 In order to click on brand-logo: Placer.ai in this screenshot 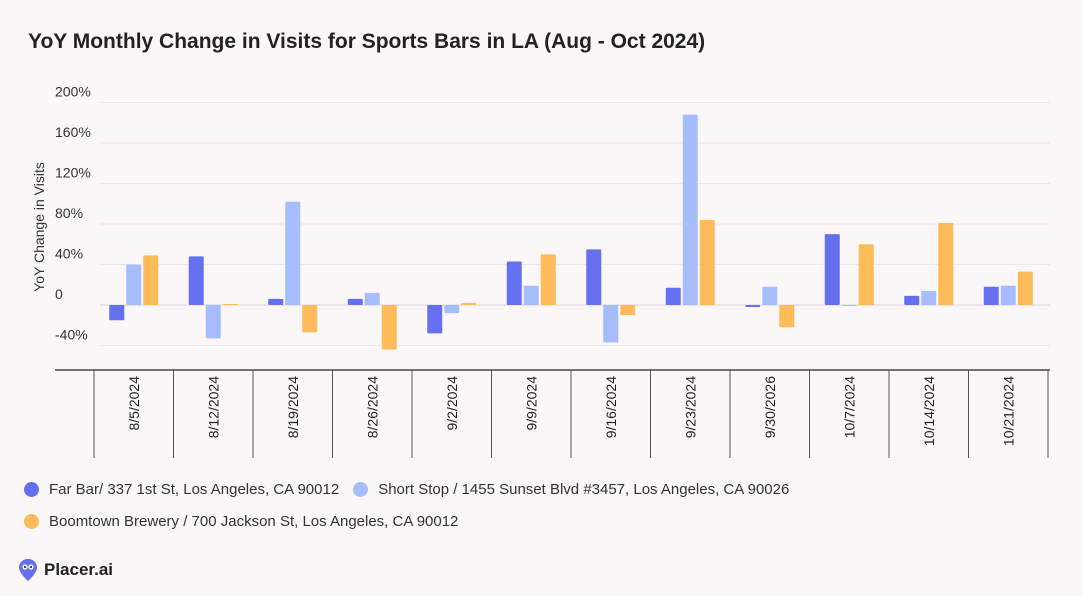, I will do `click(65, 570)`.